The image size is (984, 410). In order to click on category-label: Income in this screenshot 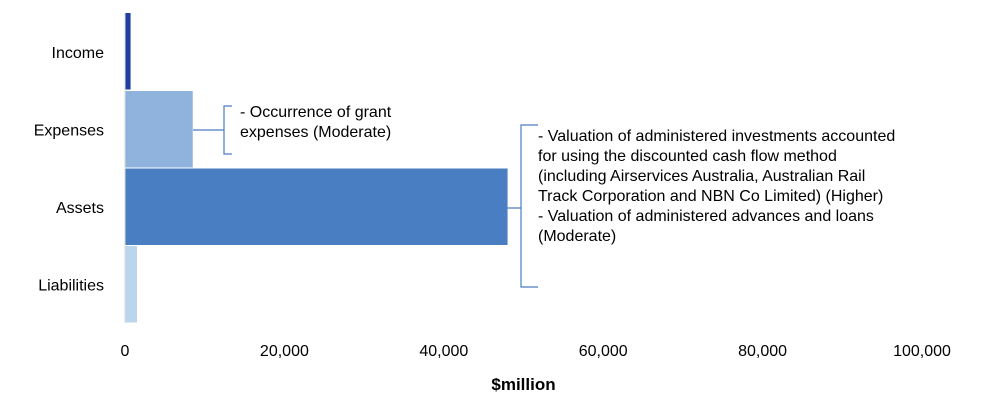, I will do `click(78, 53)`.